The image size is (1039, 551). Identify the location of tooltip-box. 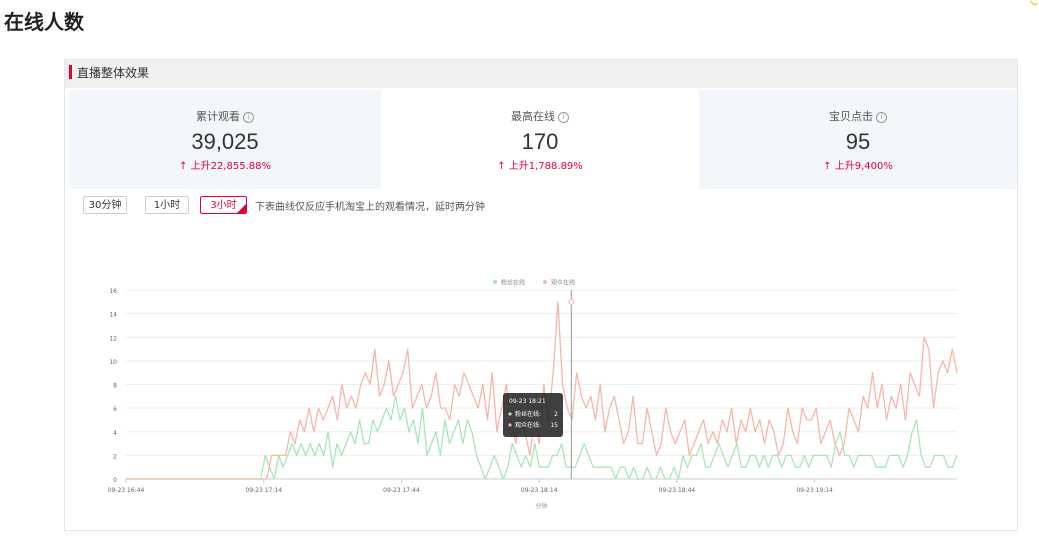
(533, 415).